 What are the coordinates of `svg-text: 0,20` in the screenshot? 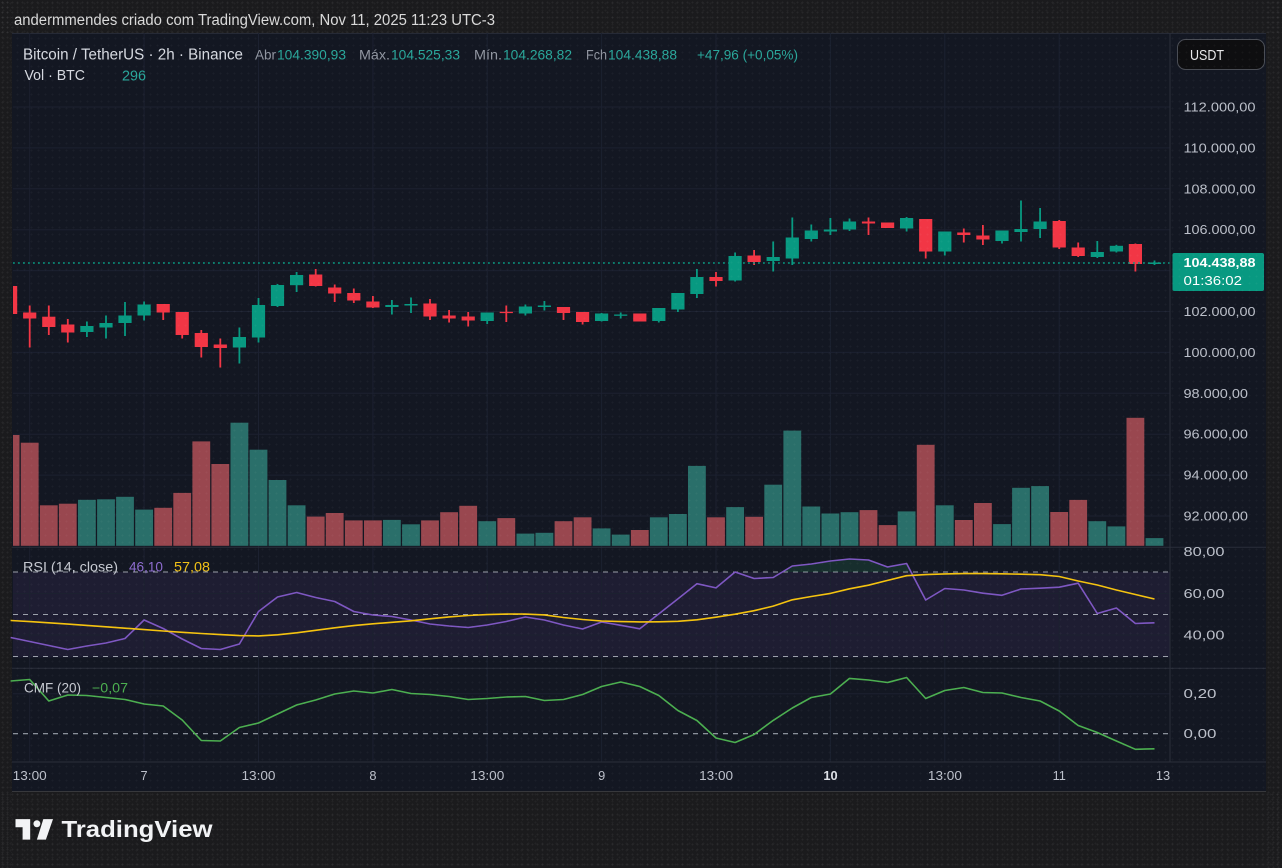 It's located at (1200, 693).